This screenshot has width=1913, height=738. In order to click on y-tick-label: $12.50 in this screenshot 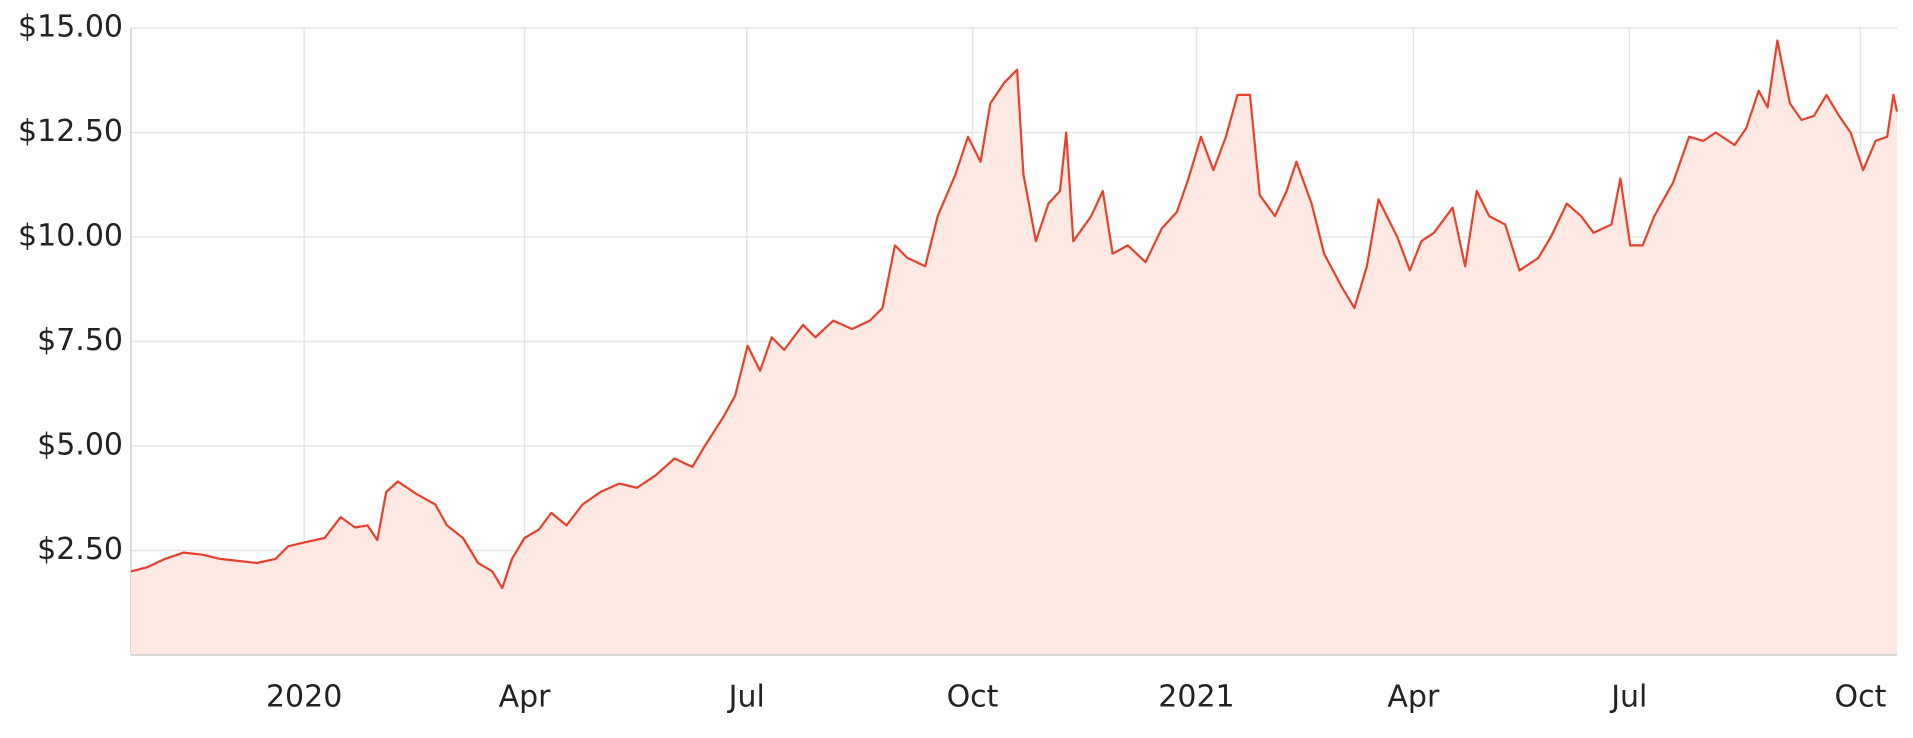, I will do `click(70, 131)`.